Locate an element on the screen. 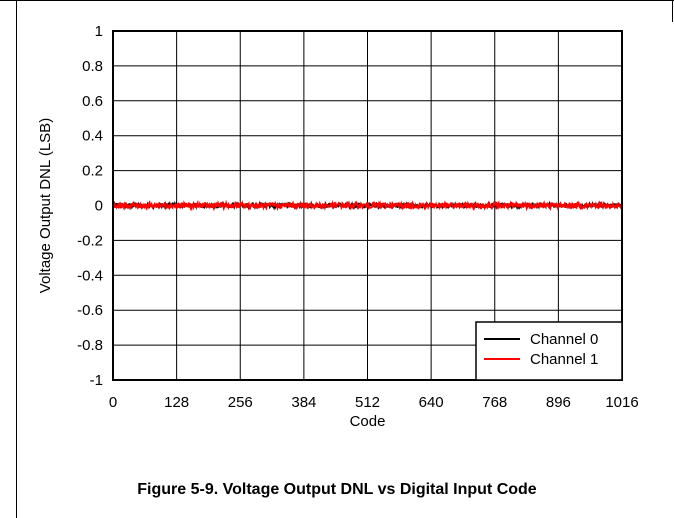 Image resolution: width=674 pixels, height=518 pixels. x-tick-labels: 0 128 256 384 512 640 768 896 1016 is located at coordinates (374, 402).